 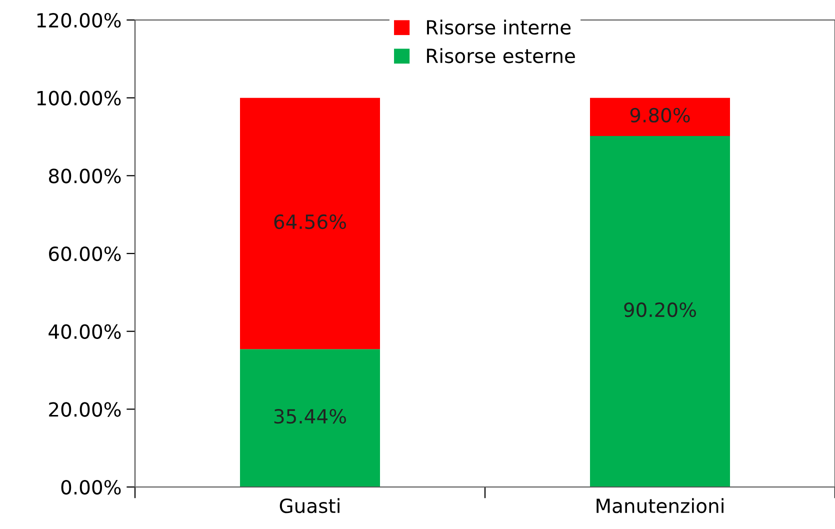 I want to click on data-label: 64.56%, so click(x=310, y=222).